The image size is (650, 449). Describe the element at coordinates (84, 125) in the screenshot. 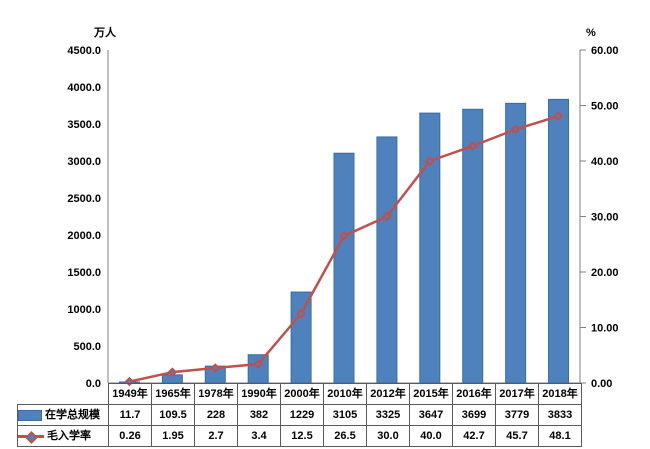

I see `left-axis-tick-label: 3500.0` at that location.